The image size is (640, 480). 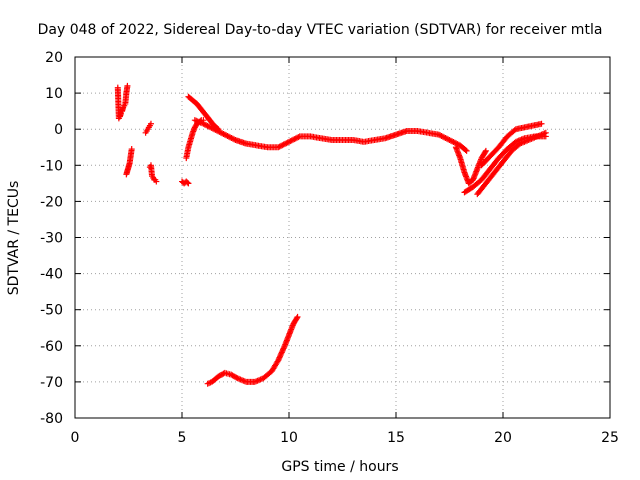 What do you see at coordinates (51, 239) in the screenshot?
I see `y-tick-label: -30` at bounding box center [51, 239].